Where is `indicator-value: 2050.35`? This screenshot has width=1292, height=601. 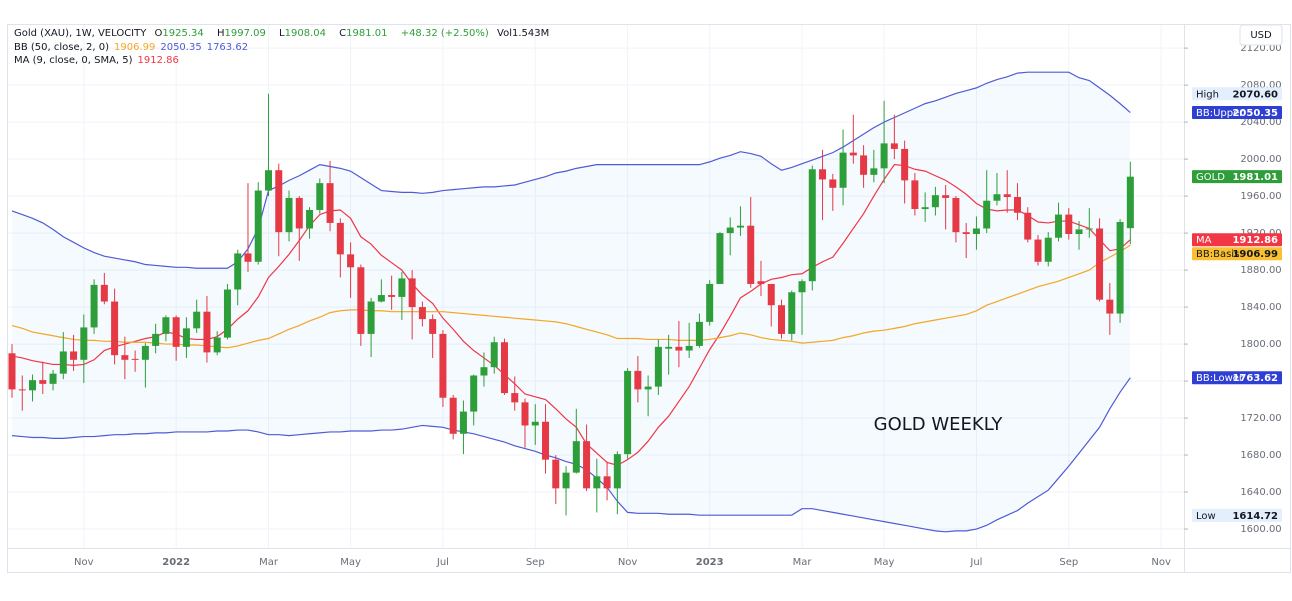
indicator-value: 2050.35 is located at coordinates (181, 47).